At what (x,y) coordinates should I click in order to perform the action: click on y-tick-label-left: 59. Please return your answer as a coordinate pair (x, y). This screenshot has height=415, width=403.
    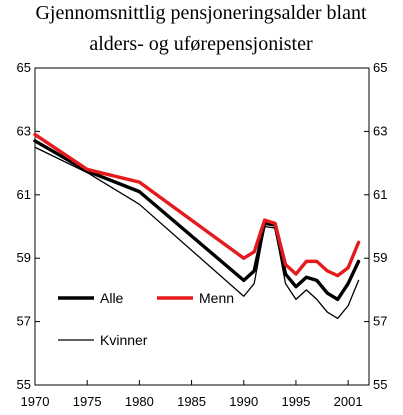
    Looking at the image, I should click on (24, 257).